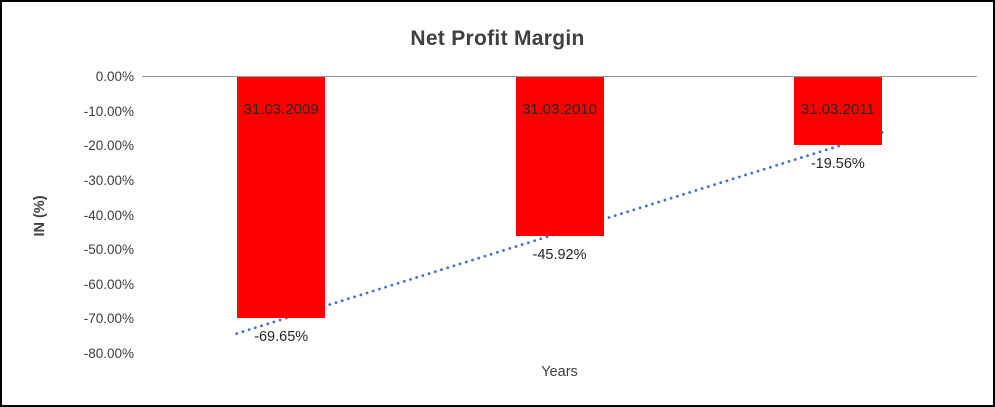 This screenshot has height=407, width=995. What do you see at coordinates (281, 337) in the screenshot?
I see `bar-value-label: -69.65%` at bounding box center [281, 337].